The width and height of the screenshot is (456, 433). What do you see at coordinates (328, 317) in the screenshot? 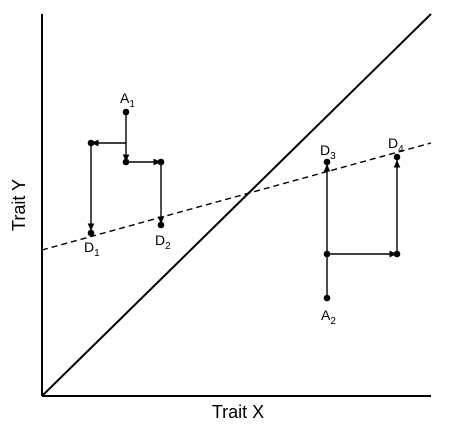
I see `label-a2: A2` at bounding box center [328, 317].